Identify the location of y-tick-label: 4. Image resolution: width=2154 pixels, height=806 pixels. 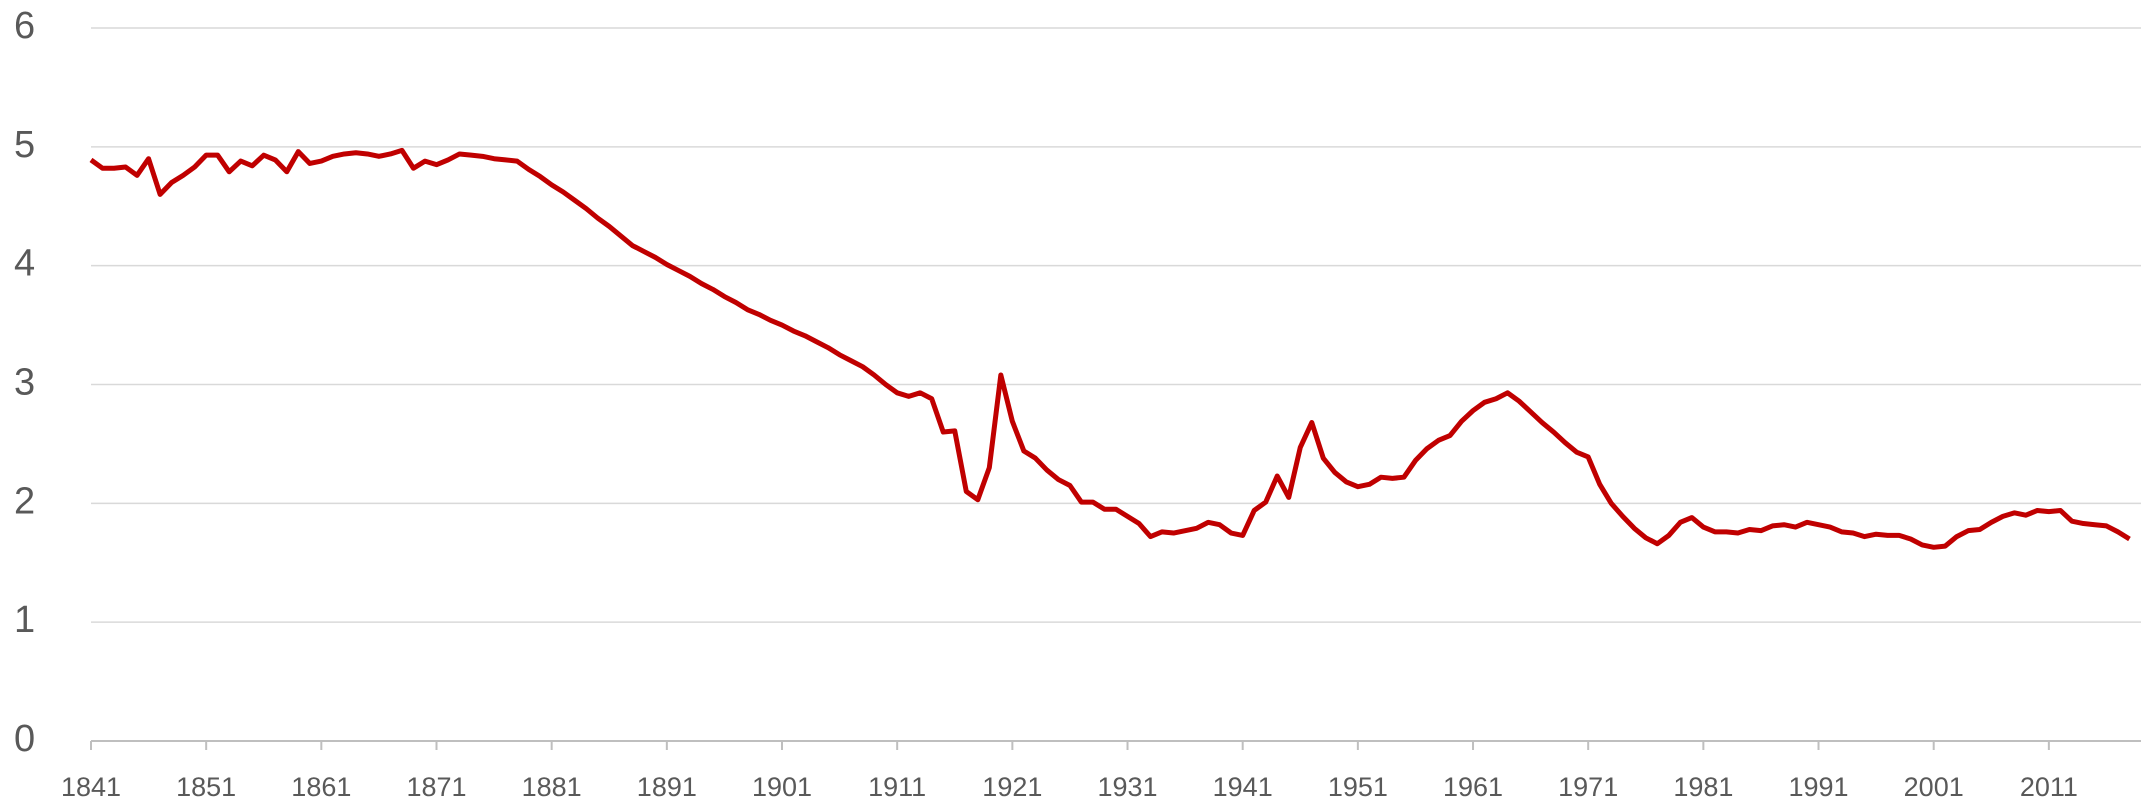
(24, 264).